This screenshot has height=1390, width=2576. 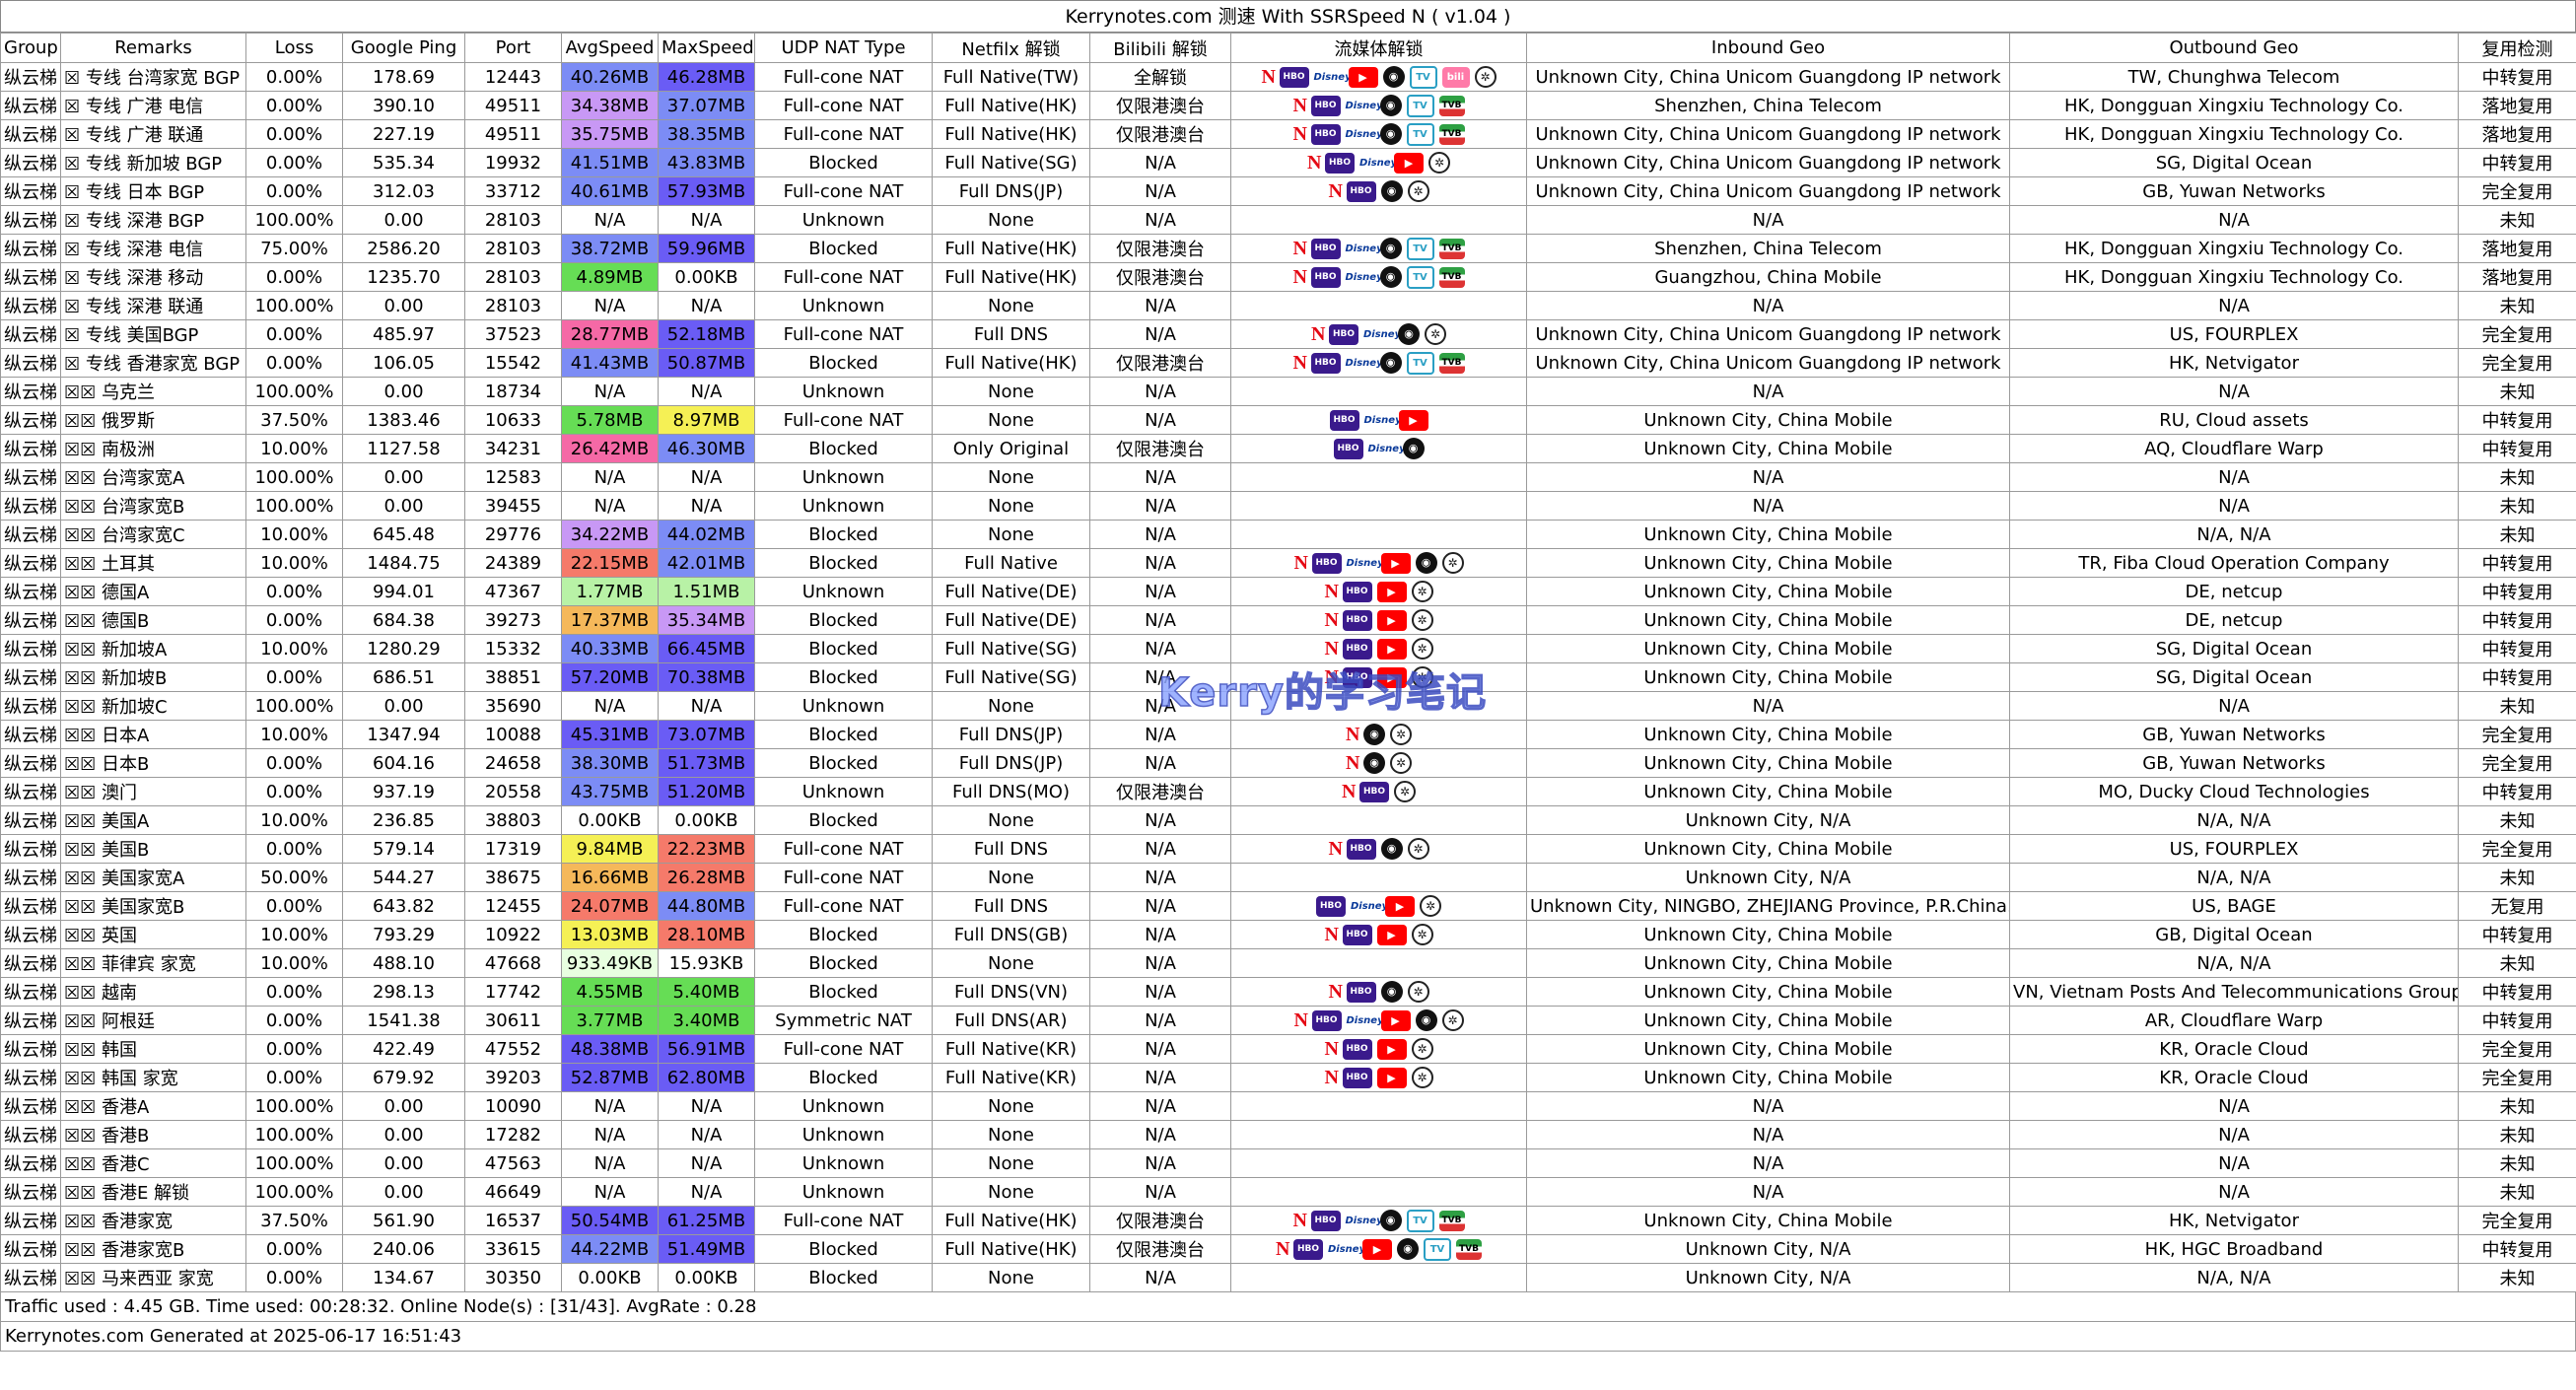 What do you see at coordinates (403, 1249) in the screenshot?
I see `ping-cell: 240.06` at bounding box center [403, 1249].